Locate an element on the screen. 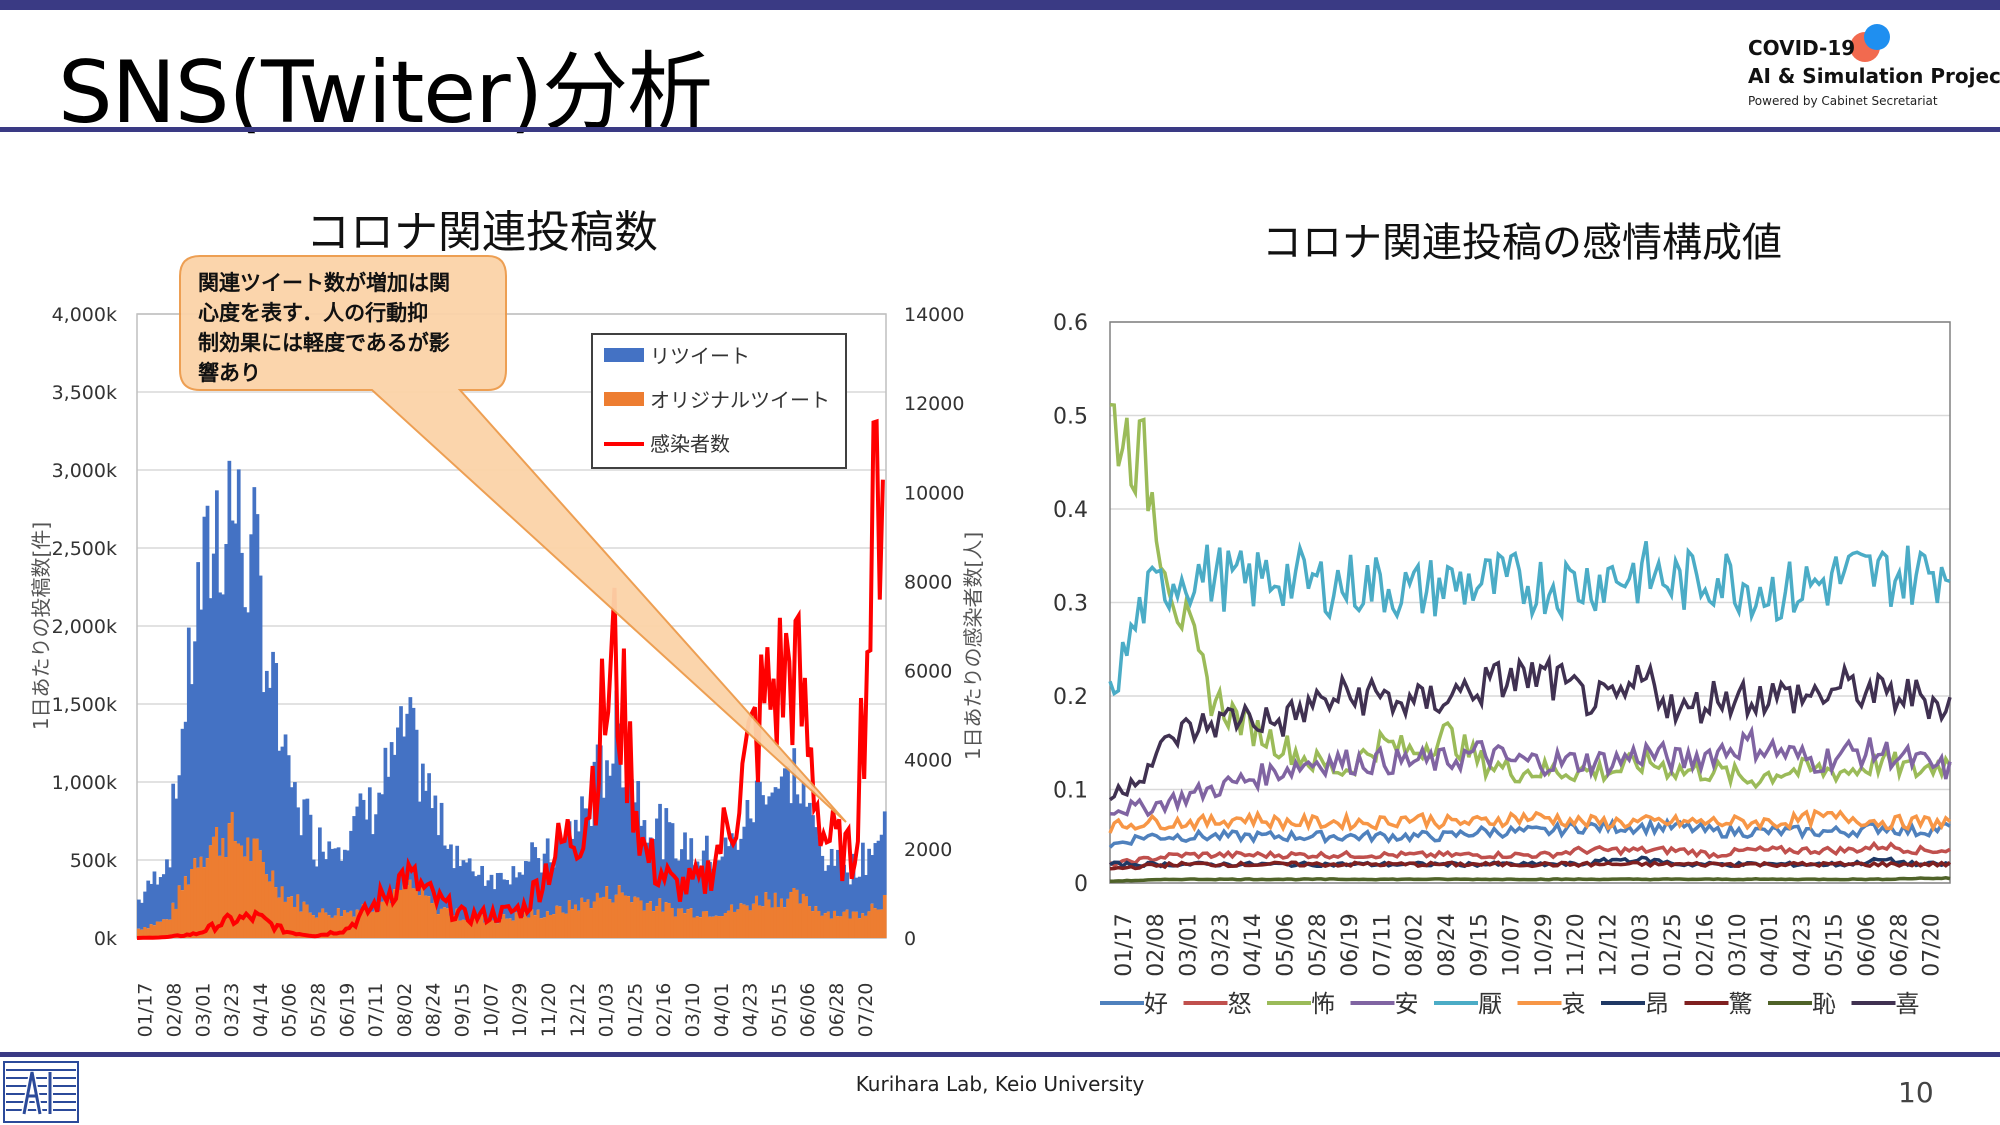 Image resolution: width=2000 pixels, height=1125 pixels. chart1-y2tick-label: 12000 is located at coordinates (934, 404).